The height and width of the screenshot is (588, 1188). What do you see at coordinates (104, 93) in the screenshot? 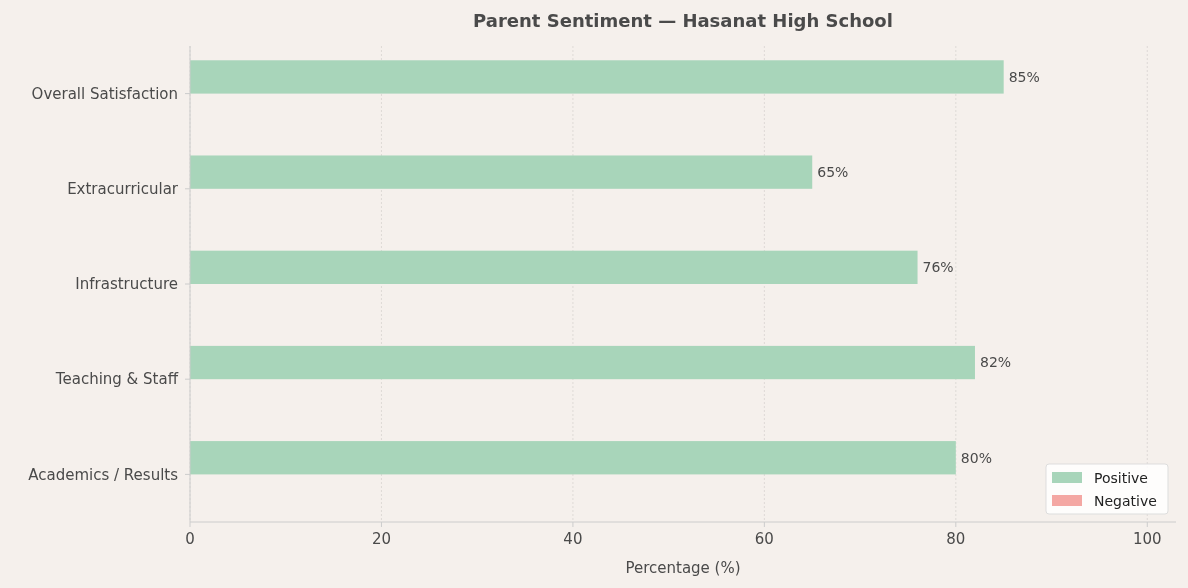
I see `y-tick-label: Overall Satisfaction` at bounding box center [104, 93].